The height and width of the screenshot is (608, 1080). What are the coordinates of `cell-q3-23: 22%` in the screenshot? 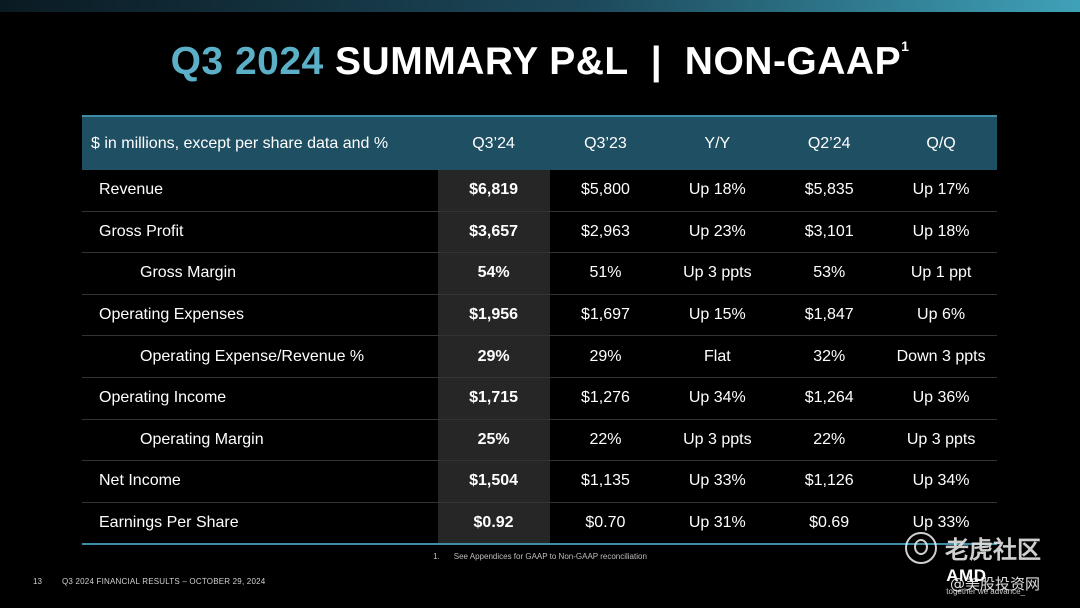 It's located at (605, 439).